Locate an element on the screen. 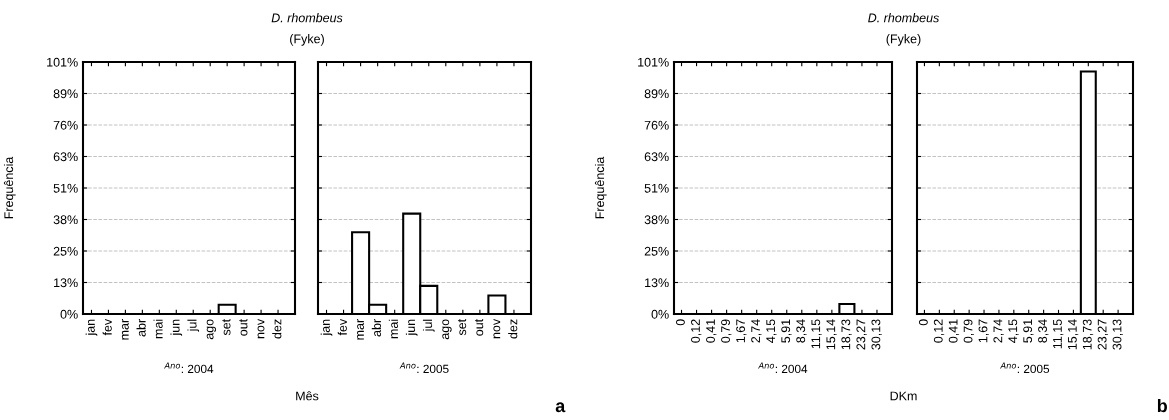 This screenshot has width=1169, height=420. x-axis-title: Mês is located at coordinates (307, 396).